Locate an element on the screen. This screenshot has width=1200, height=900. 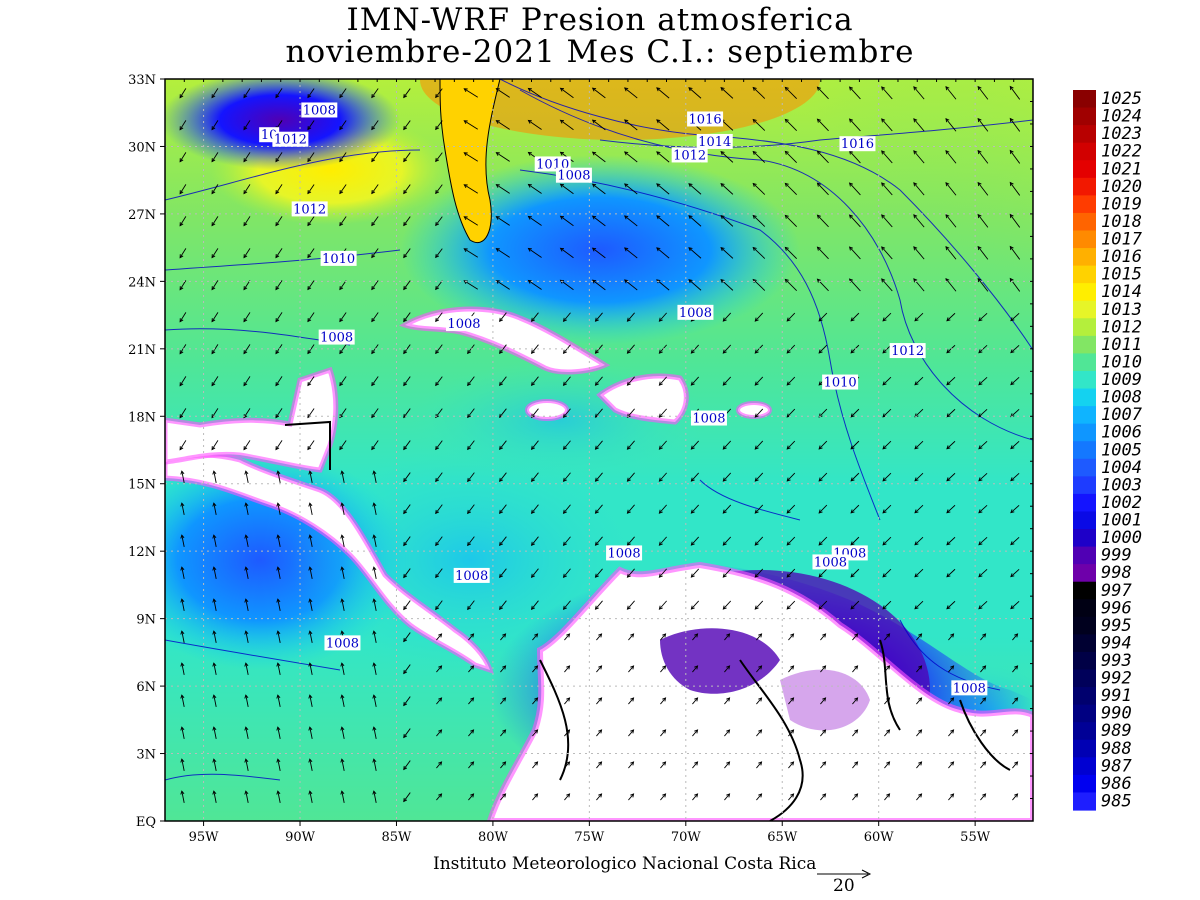
lon-tick-label: 90W is located at coordinates (300, 837).